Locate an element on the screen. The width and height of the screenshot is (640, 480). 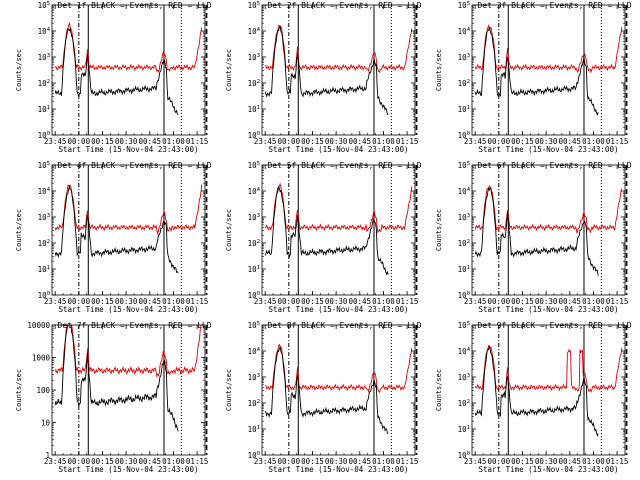
chart-title: Det 6f BLACK = Events, RED = LLD is located at coordinates (554, 165).